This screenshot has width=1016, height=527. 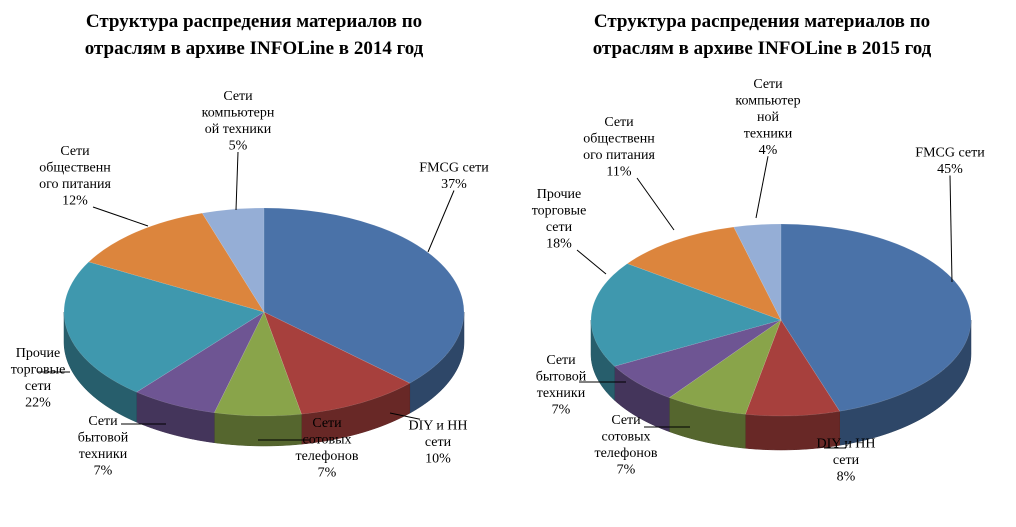 I want to click on slice-label-сети-компьютер-ной-техники: Сети компьютер ной техники 4%, so click(x=767, y=117).